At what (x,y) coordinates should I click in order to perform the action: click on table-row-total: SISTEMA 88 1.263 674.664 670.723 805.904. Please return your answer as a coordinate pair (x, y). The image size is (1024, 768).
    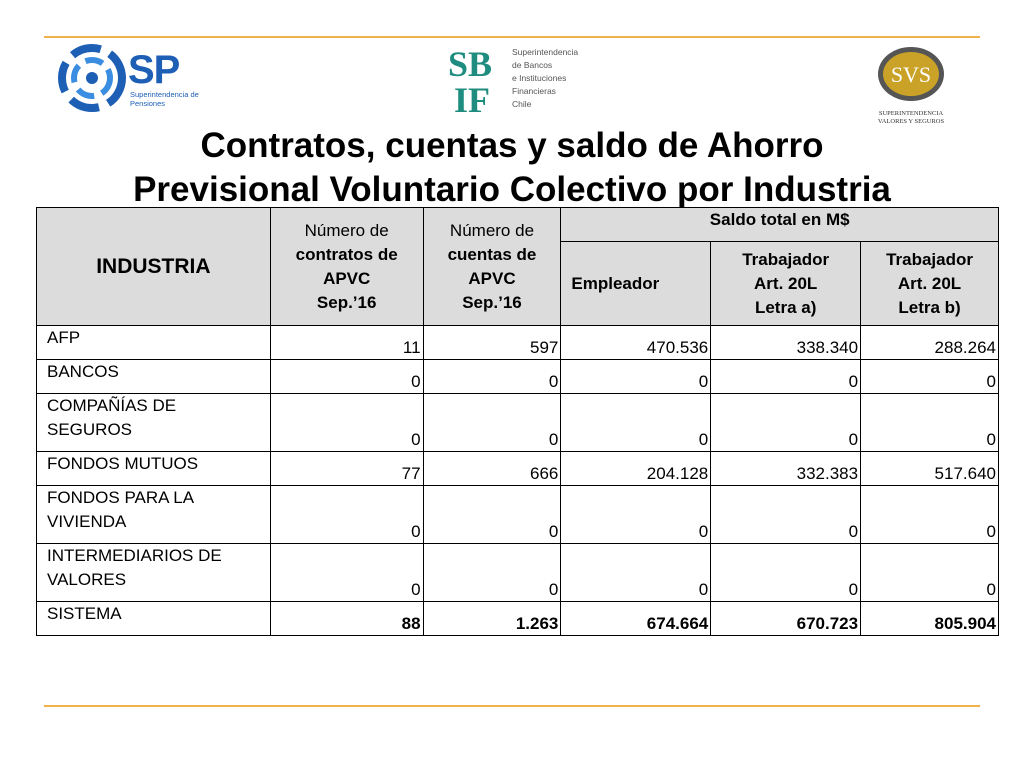
    Looking at the image, I should click on (517, 618).